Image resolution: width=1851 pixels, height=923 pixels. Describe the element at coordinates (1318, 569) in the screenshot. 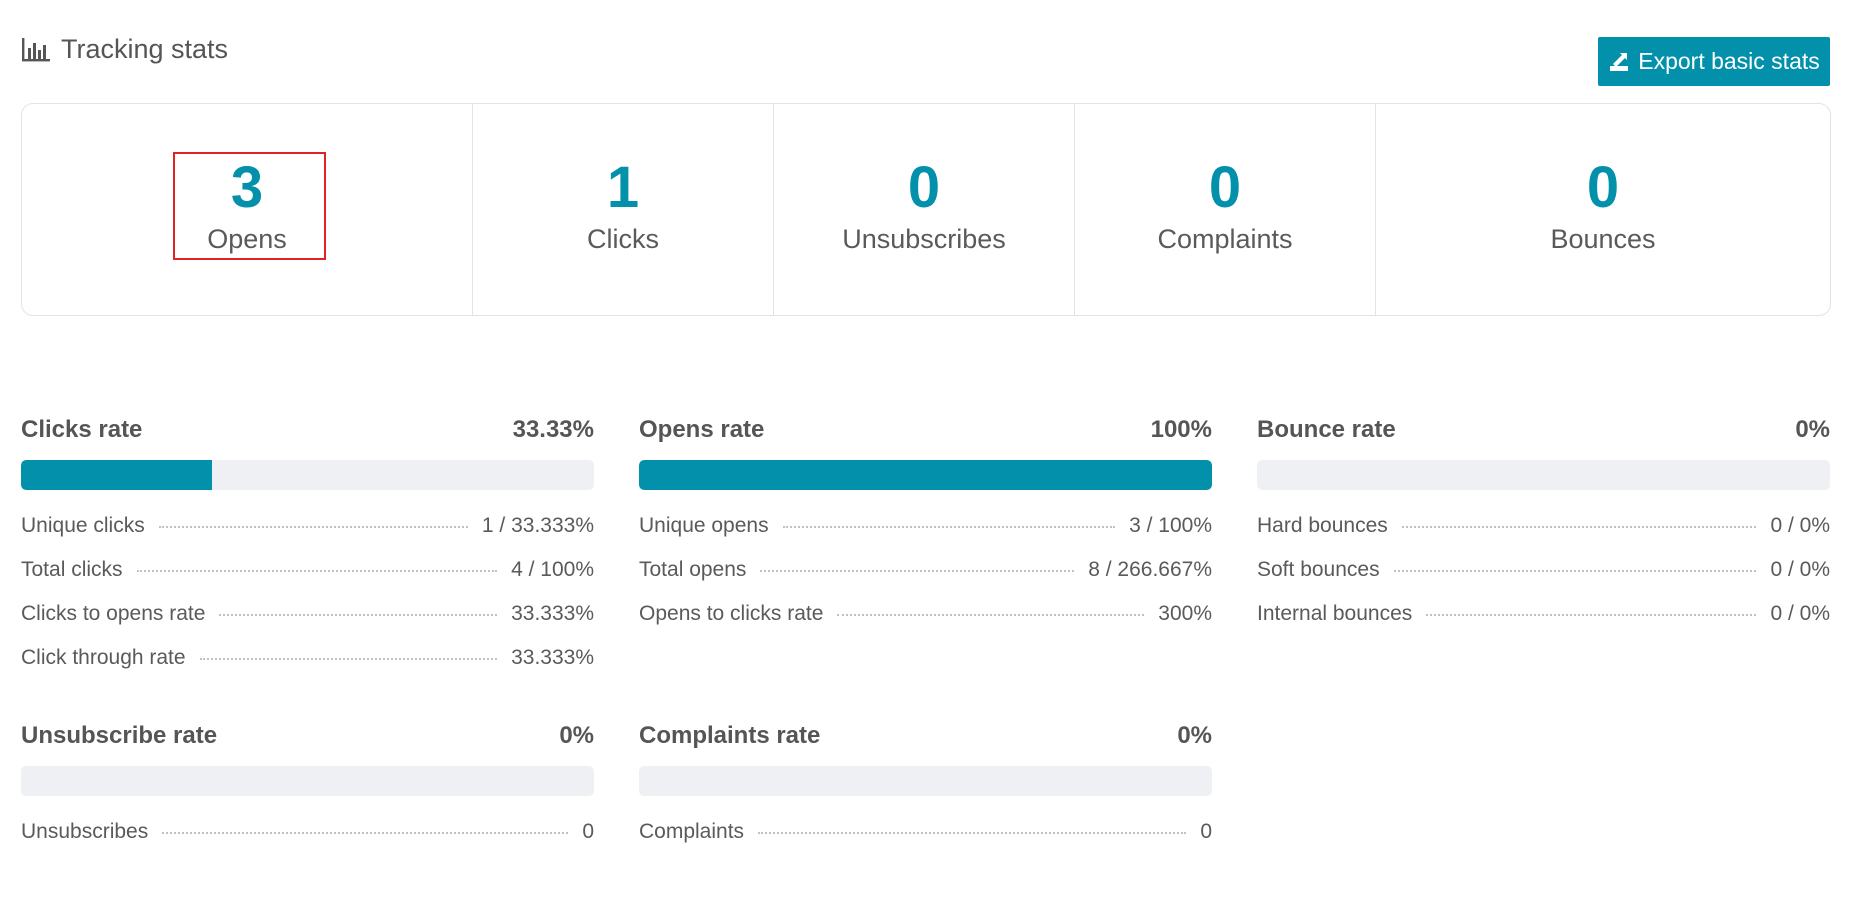

I see `row-label: Soft bounces` at that location.